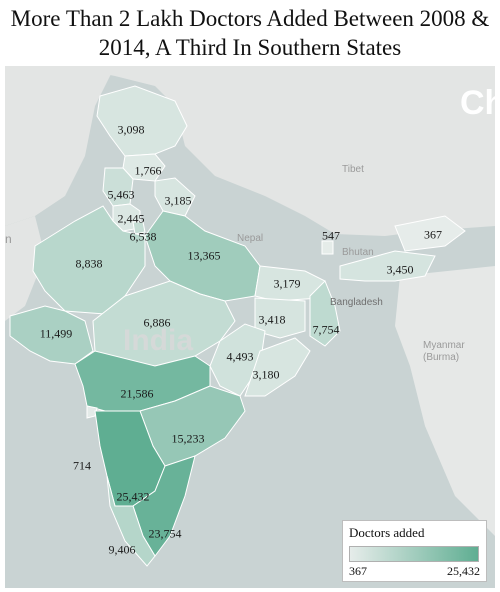  I want to click on basemap-label-bangladesh: Bangladesh, so click(356, 302).